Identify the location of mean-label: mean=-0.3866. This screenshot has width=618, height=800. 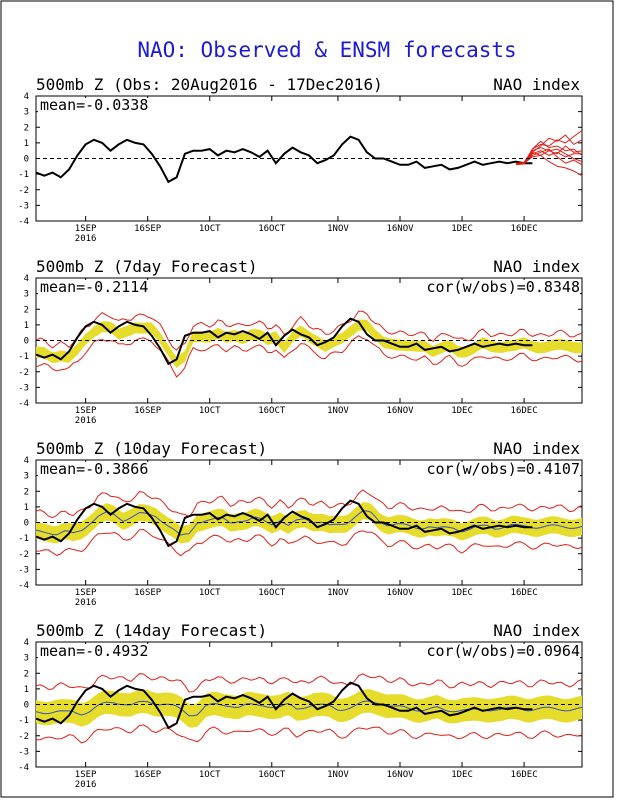
(94, 469).